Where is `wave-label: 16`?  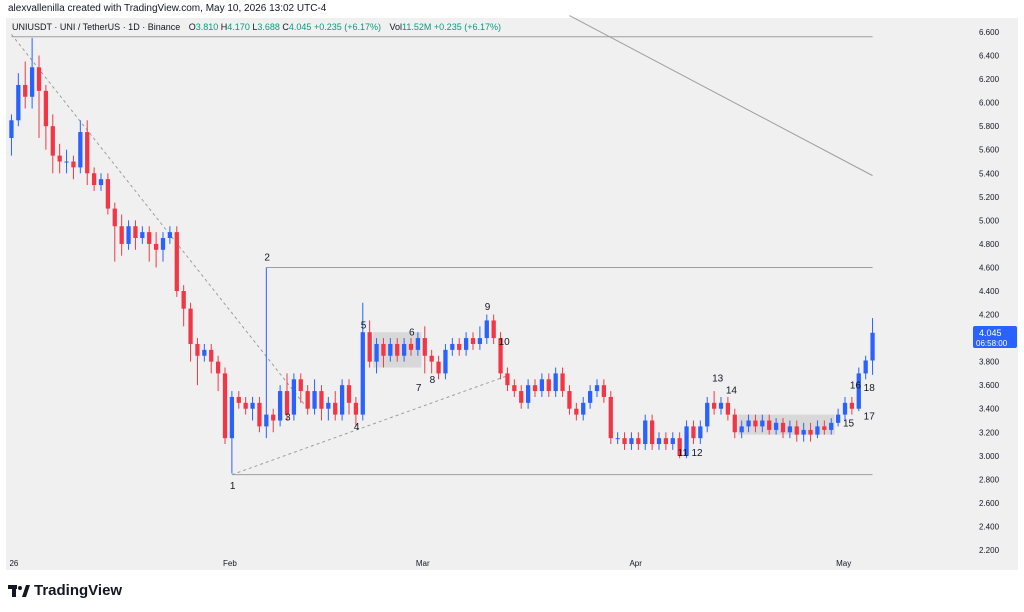
wave-label: 16 is located at coordinates (856, 386).